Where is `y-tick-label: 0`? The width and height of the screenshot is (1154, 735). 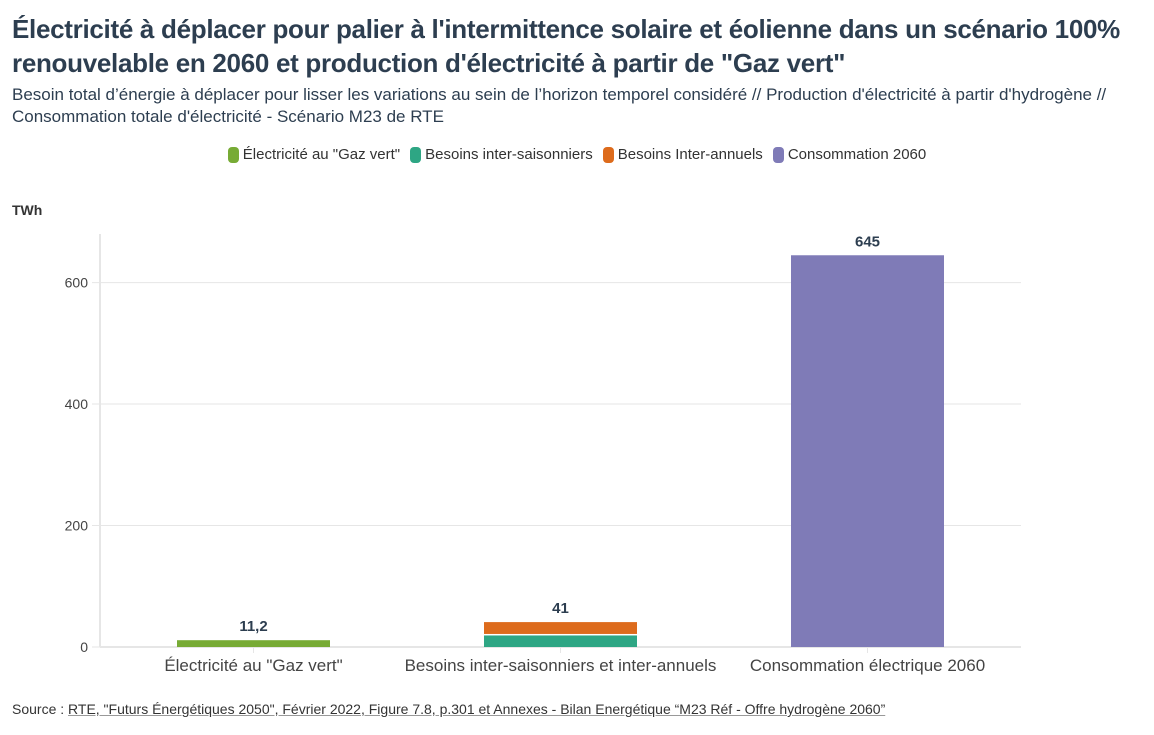
y-tick-label: 0 is located at coordinates (84, 647).